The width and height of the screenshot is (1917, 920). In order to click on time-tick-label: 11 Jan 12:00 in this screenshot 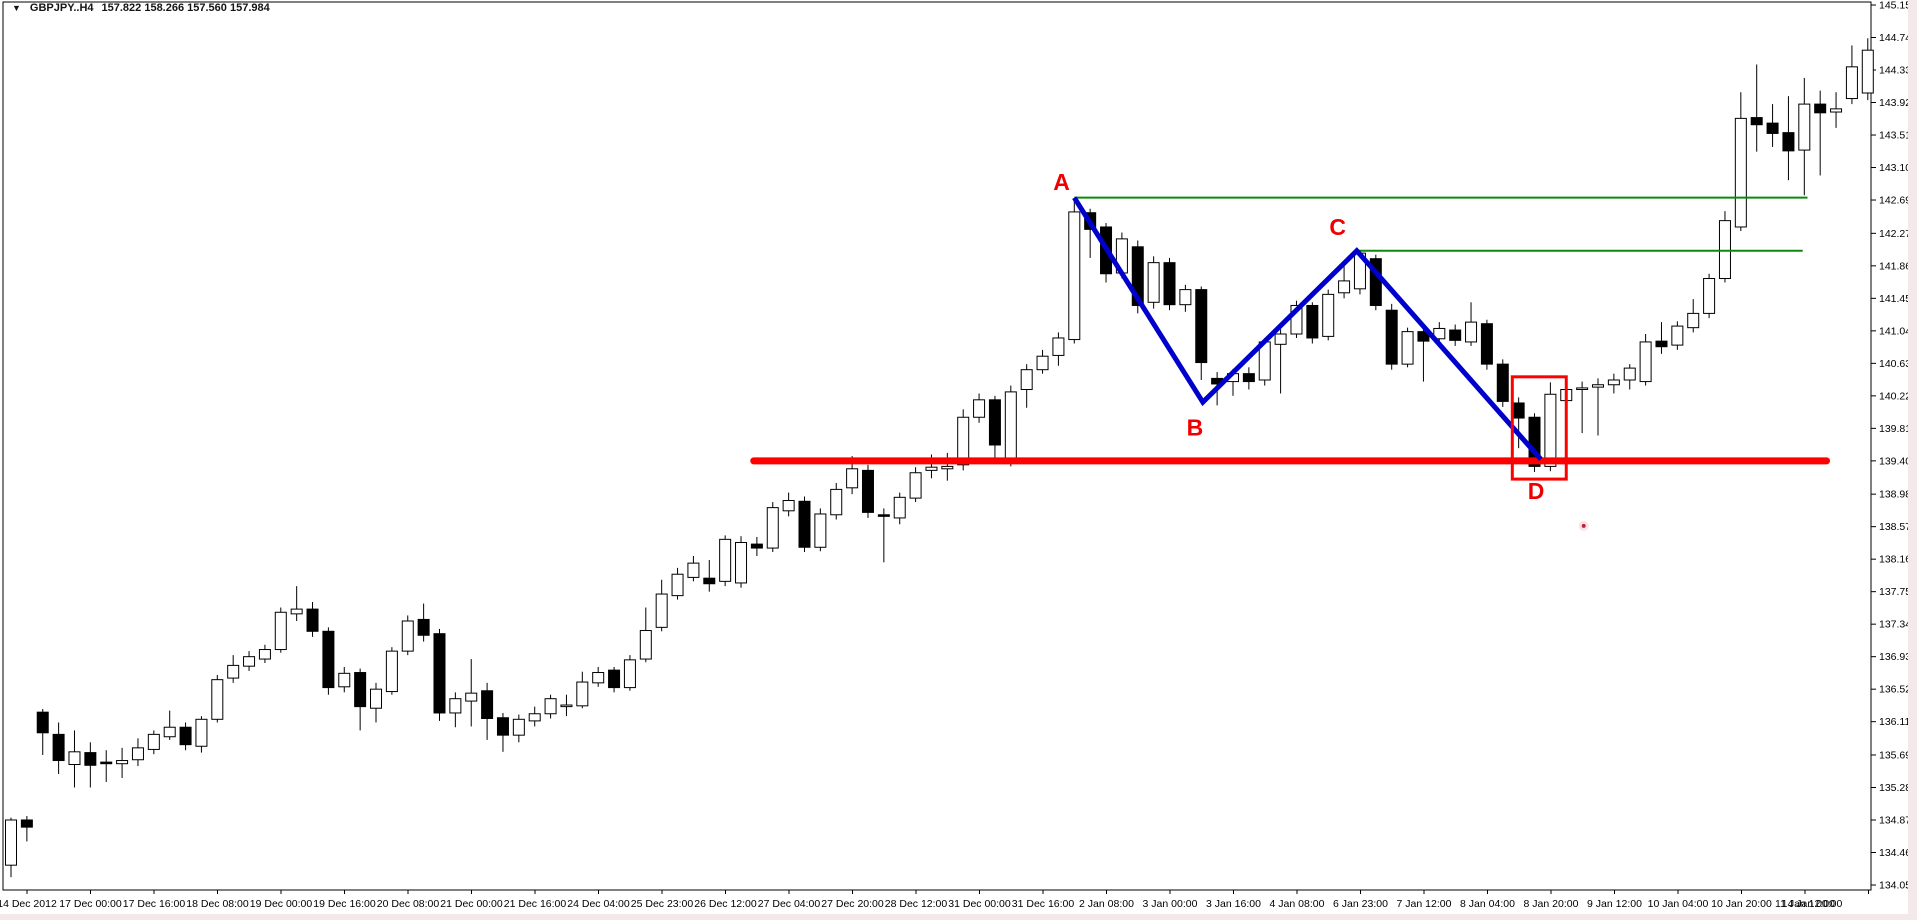, I will do `click(1805, 904)`.